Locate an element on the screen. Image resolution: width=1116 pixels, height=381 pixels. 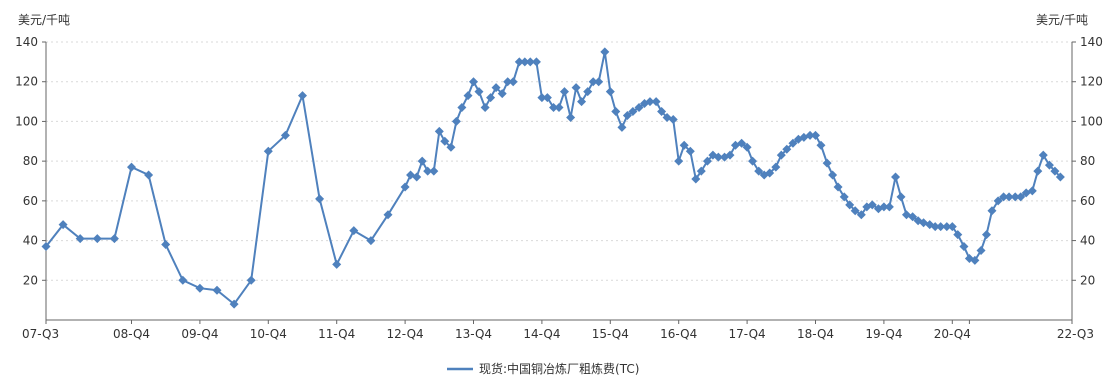
y-tick-left: 100 is located at coordinates (26, 121).